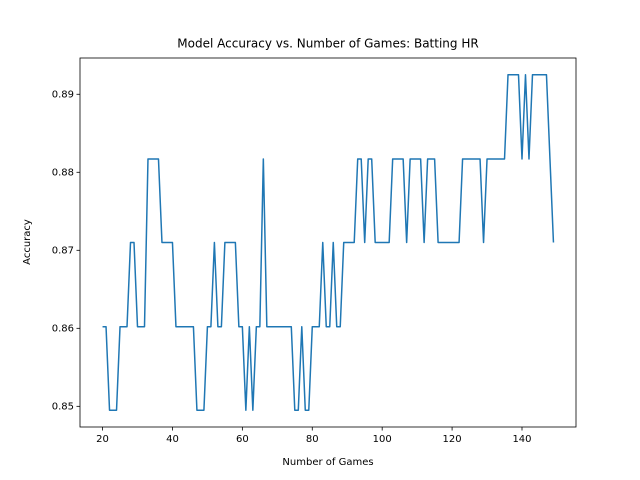 The image size is (640, 480). What do you see at coordinates (102, 439) in the screenshot?
I see `x-tick-label: 20` at bounding box center [102, 439].